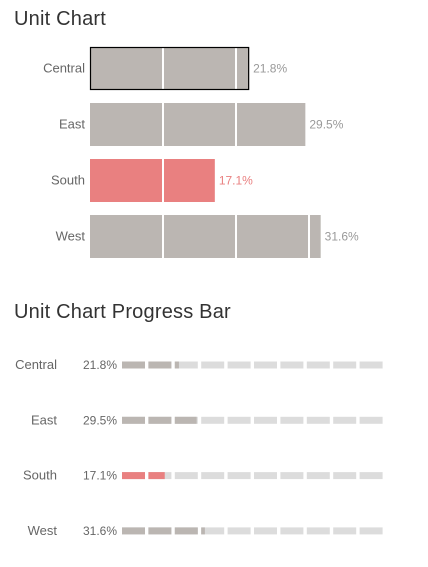 This screenshot has width=428, height=567. Describe the element at coordinates (252, 365) in the screenshot. I see `progress-bar-central` at that location.